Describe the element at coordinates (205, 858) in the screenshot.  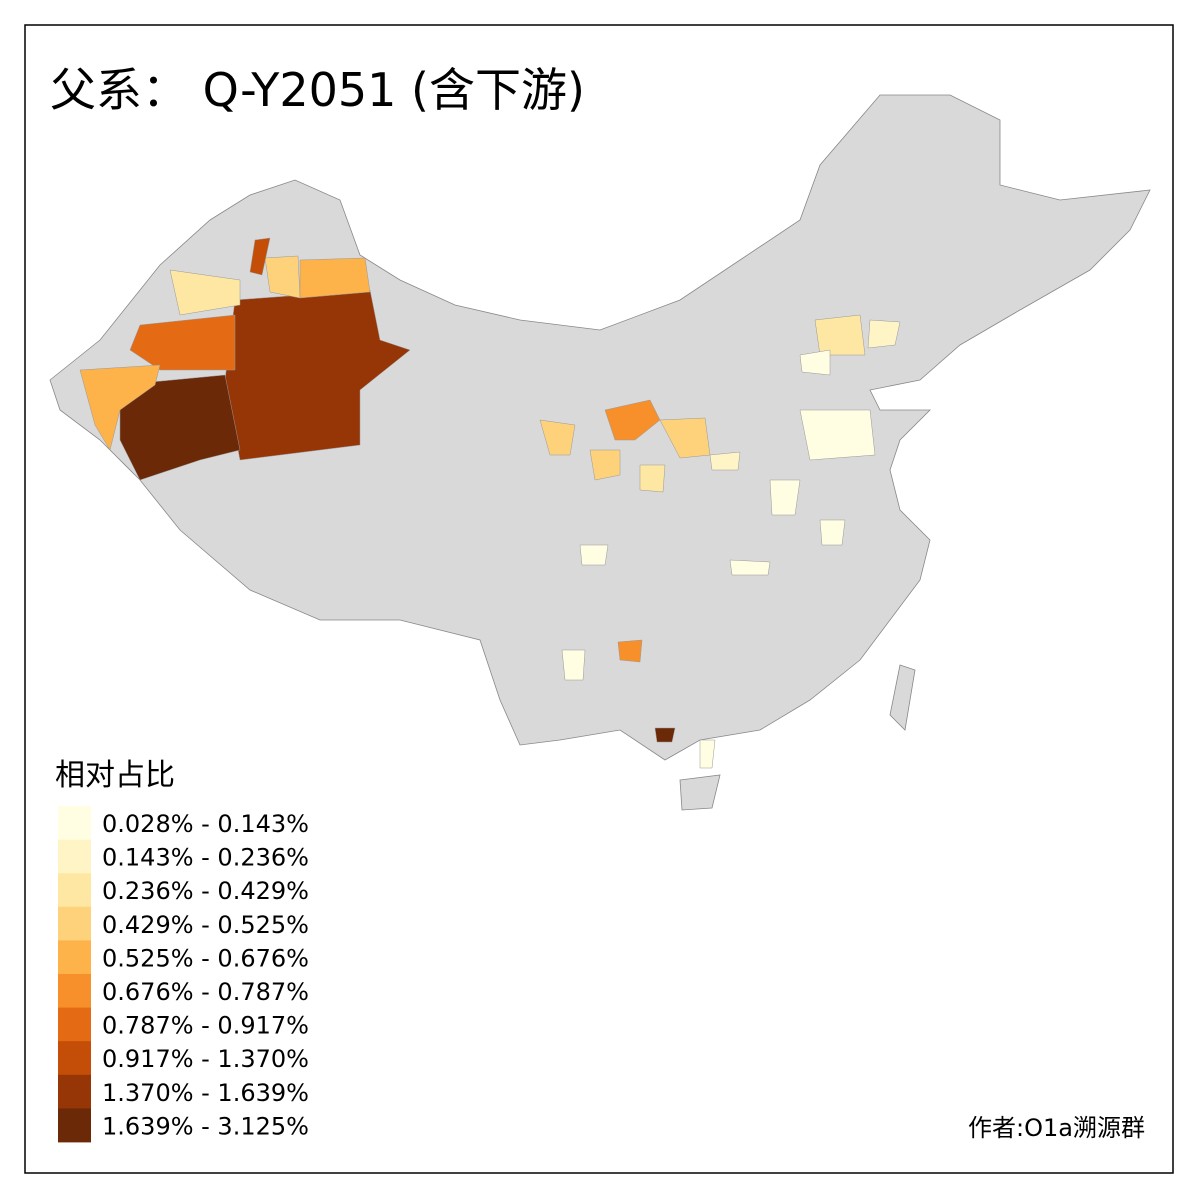
I see `legend-label: 0.143% - 0.236%` at that location.